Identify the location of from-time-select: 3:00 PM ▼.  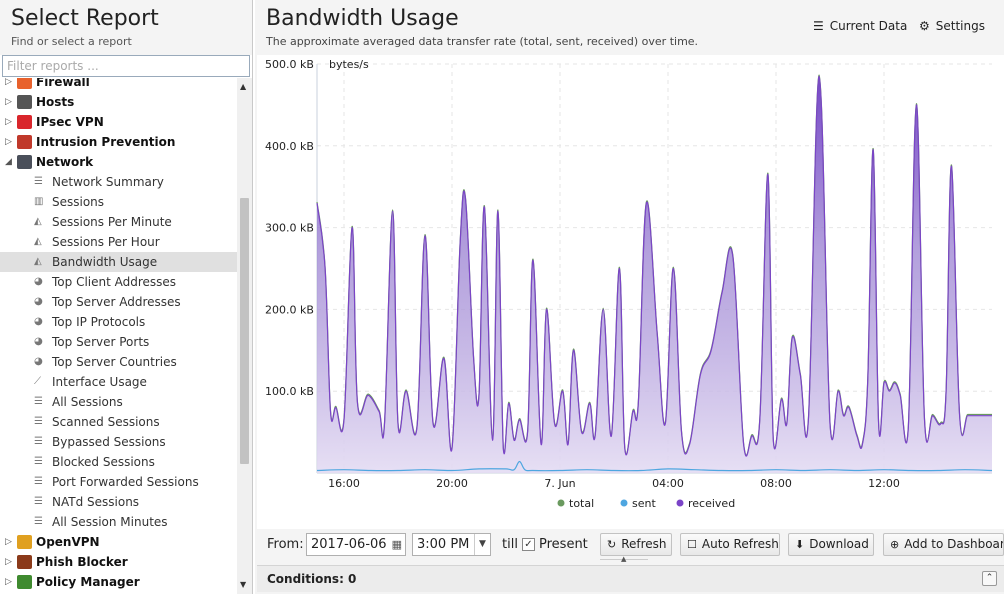
(451, 544).